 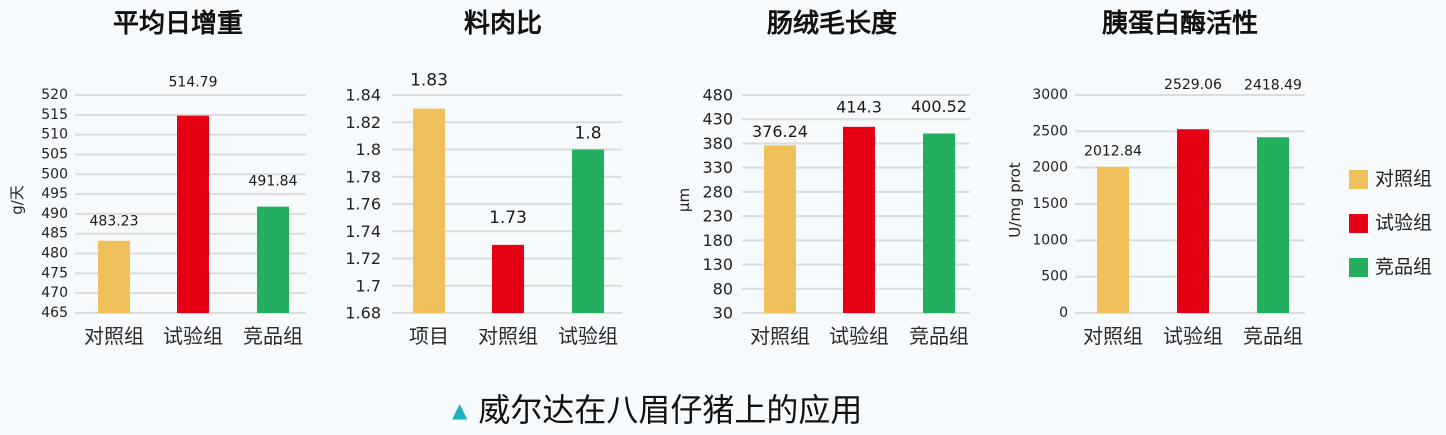 I want to click on legend-label: 竞品组, so click(x=1404, y=267).